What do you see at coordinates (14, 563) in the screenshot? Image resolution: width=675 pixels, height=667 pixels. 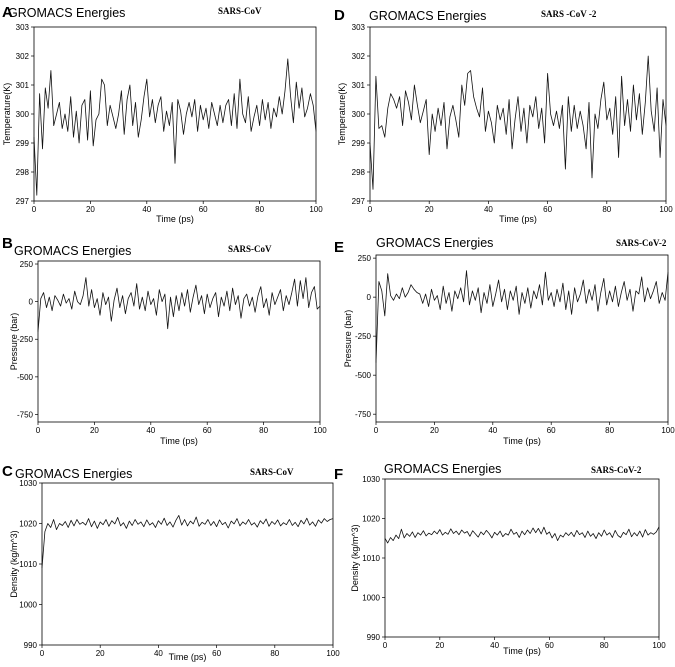 I see `y-axis-label: Density (kg/m^3)` at bounding box center [14, 563].